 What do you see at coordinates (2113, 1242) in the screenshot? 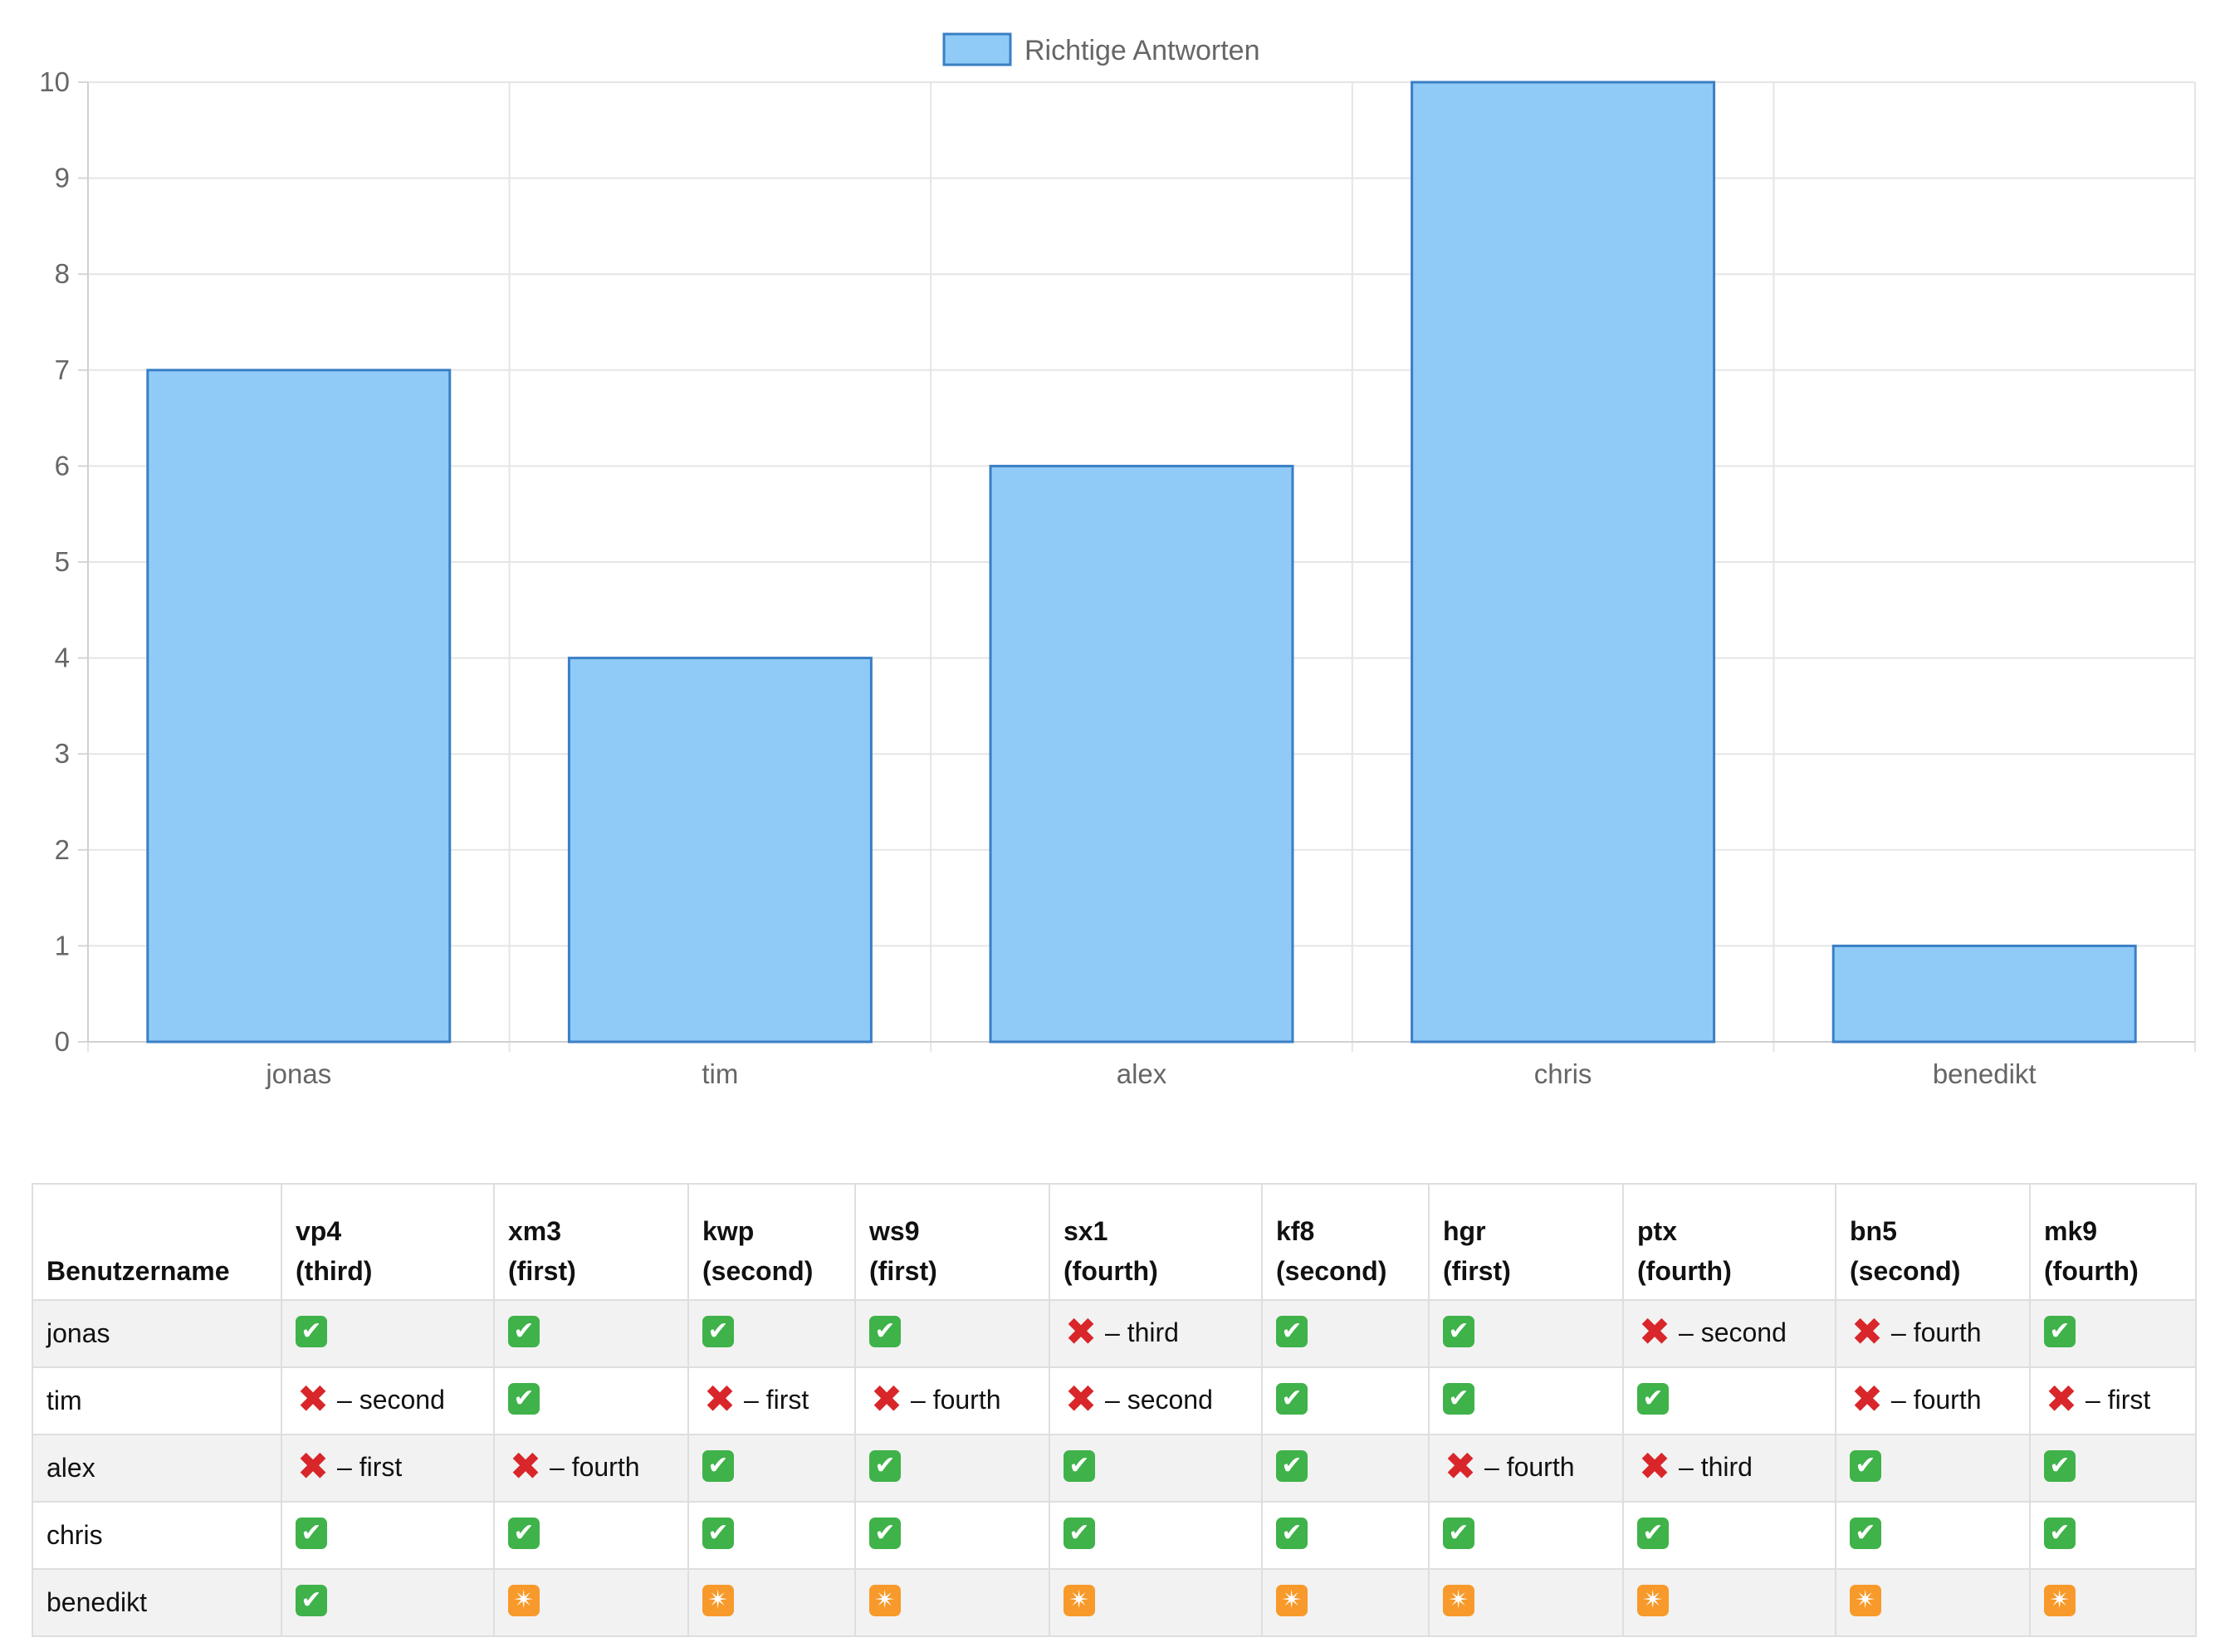
I see `header-question-mk9: mk9 (fourth)` at bounding box center [2113, 1242].